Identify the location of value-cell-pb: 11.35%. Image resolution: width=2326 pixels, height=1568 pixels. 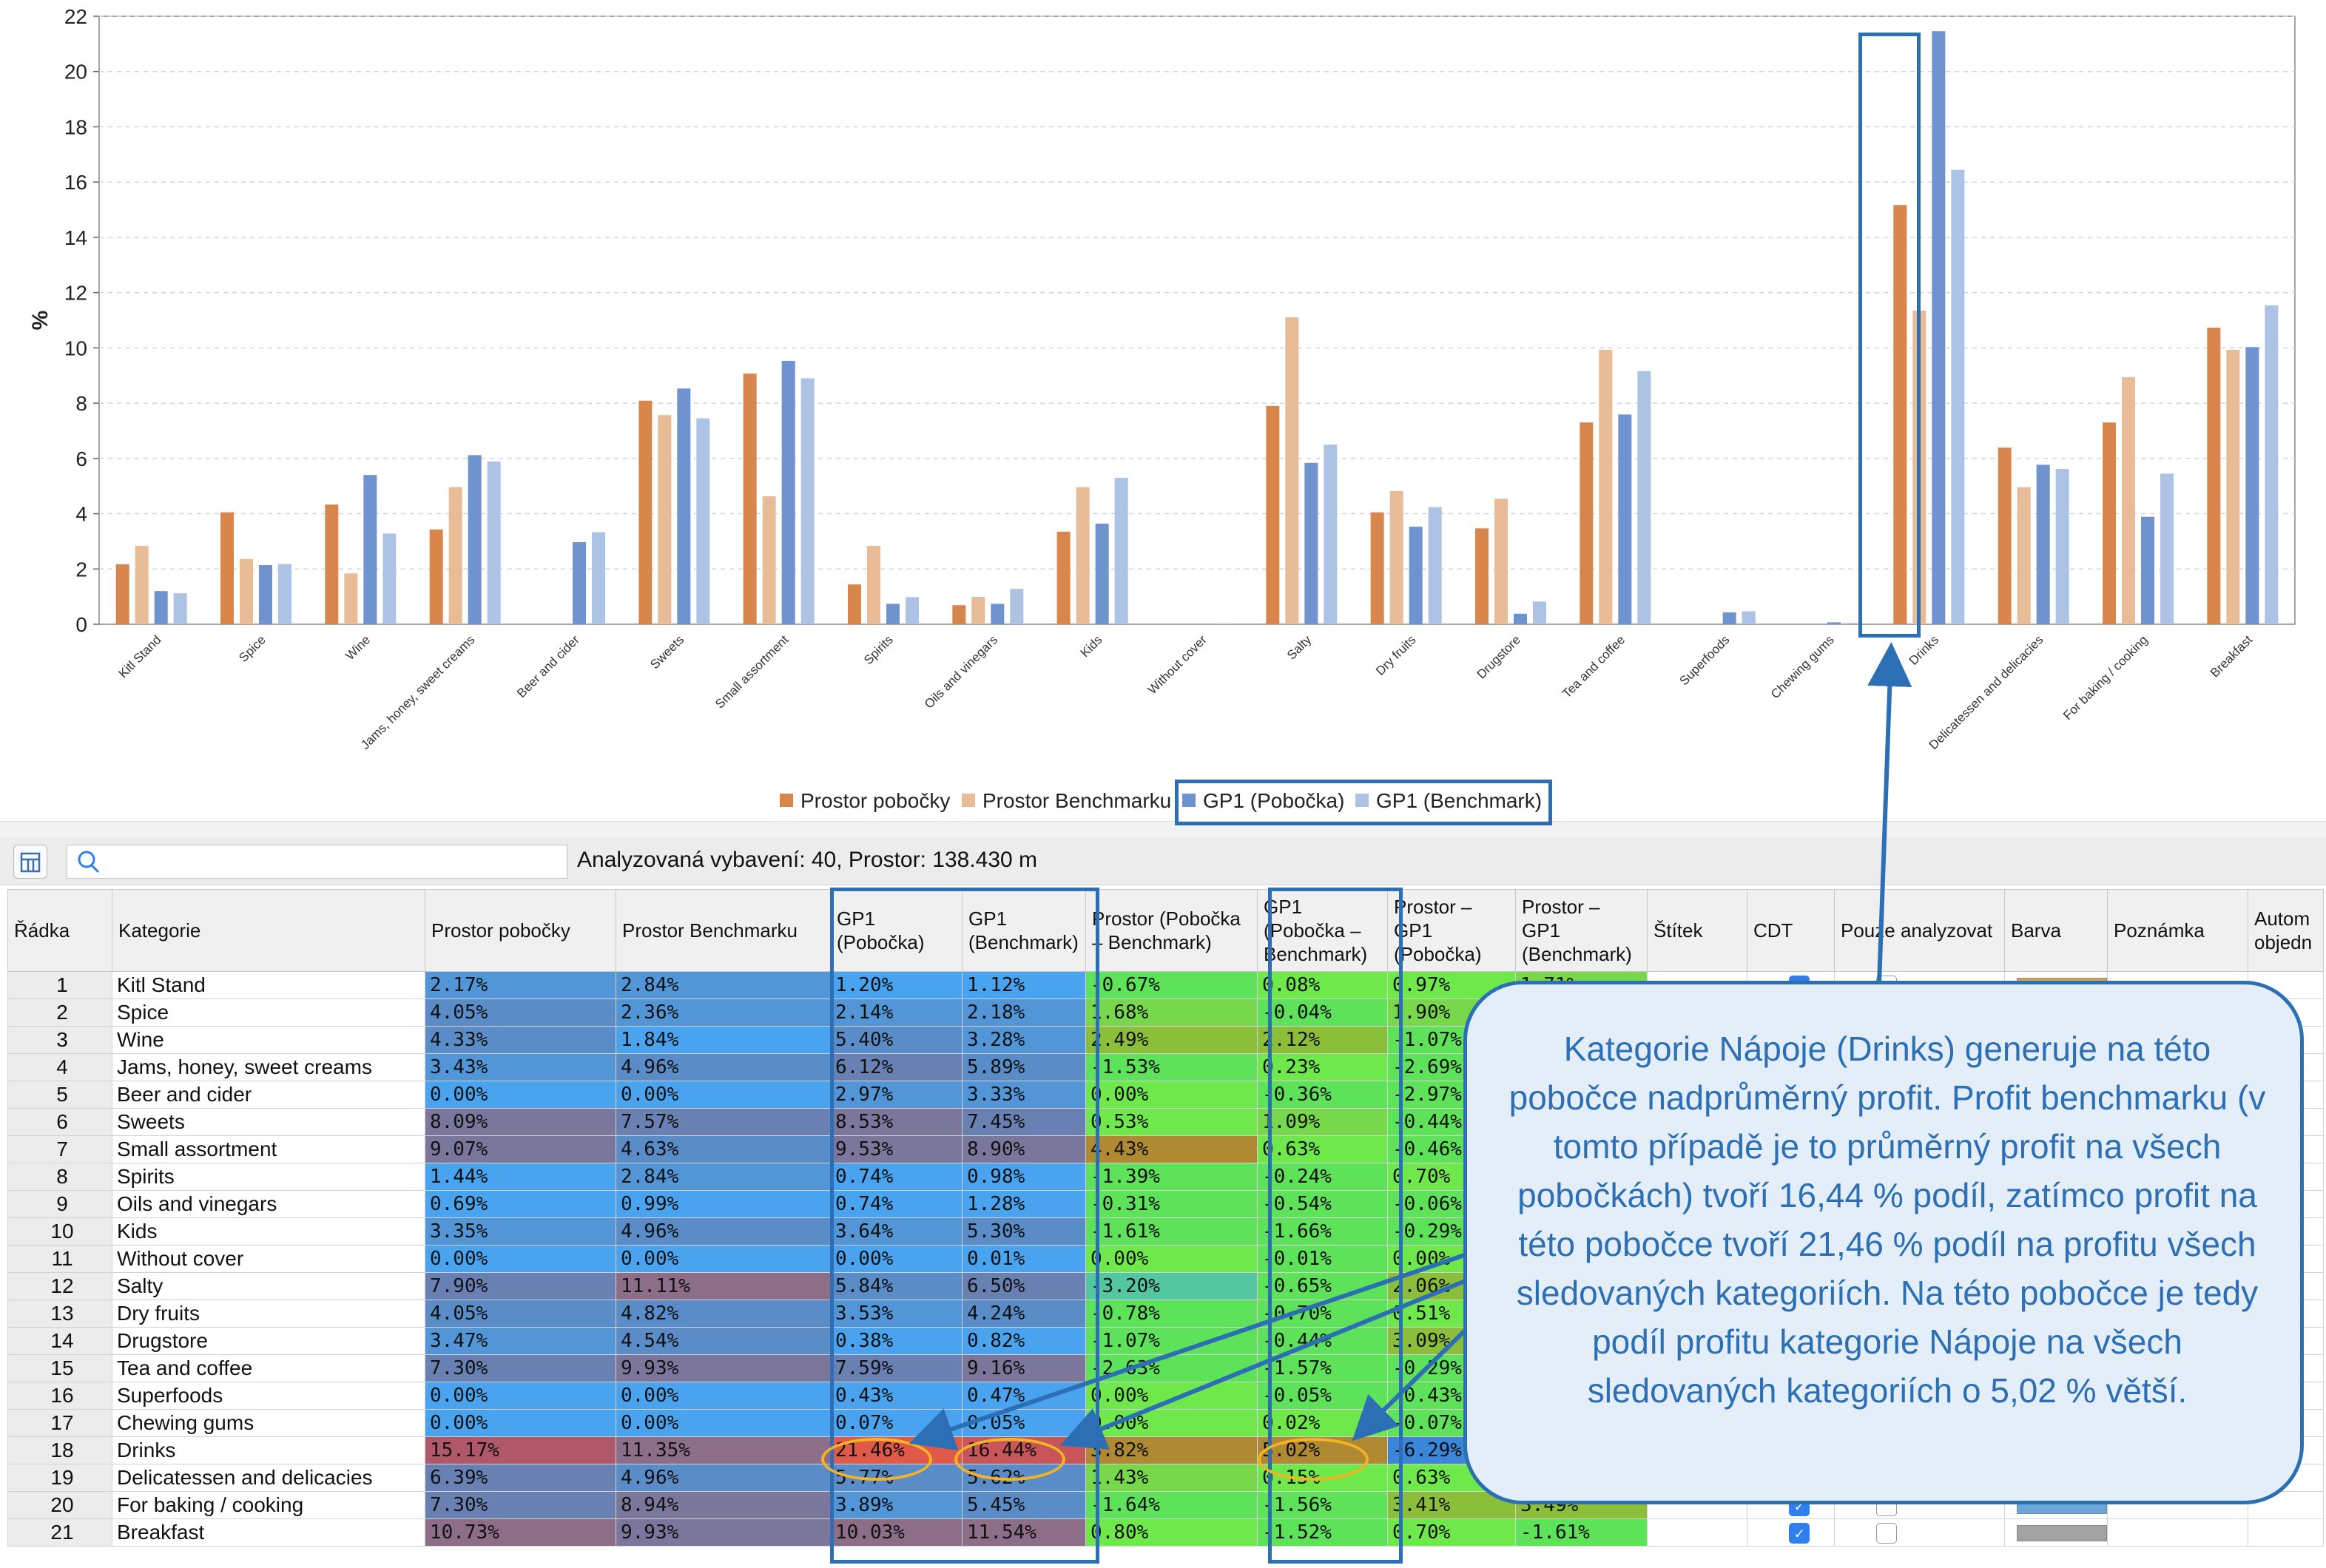
(723, 1450).